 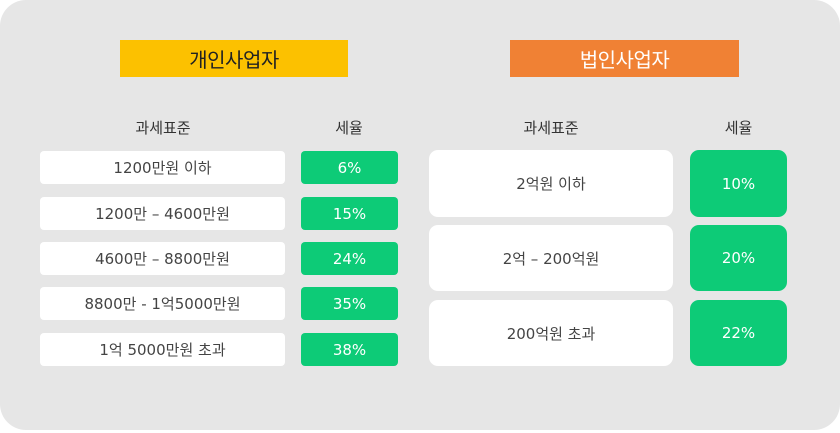 I want to click on personal-base-cell: 1200만원 이하, so click(x=162, y=167).